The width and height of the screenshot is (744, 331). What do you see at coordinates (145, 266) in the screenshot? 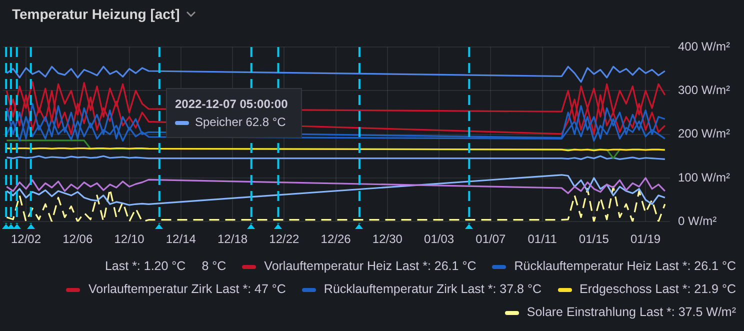
I see `text: Last *: 1.20 °C` at bounding box center [145, 266].